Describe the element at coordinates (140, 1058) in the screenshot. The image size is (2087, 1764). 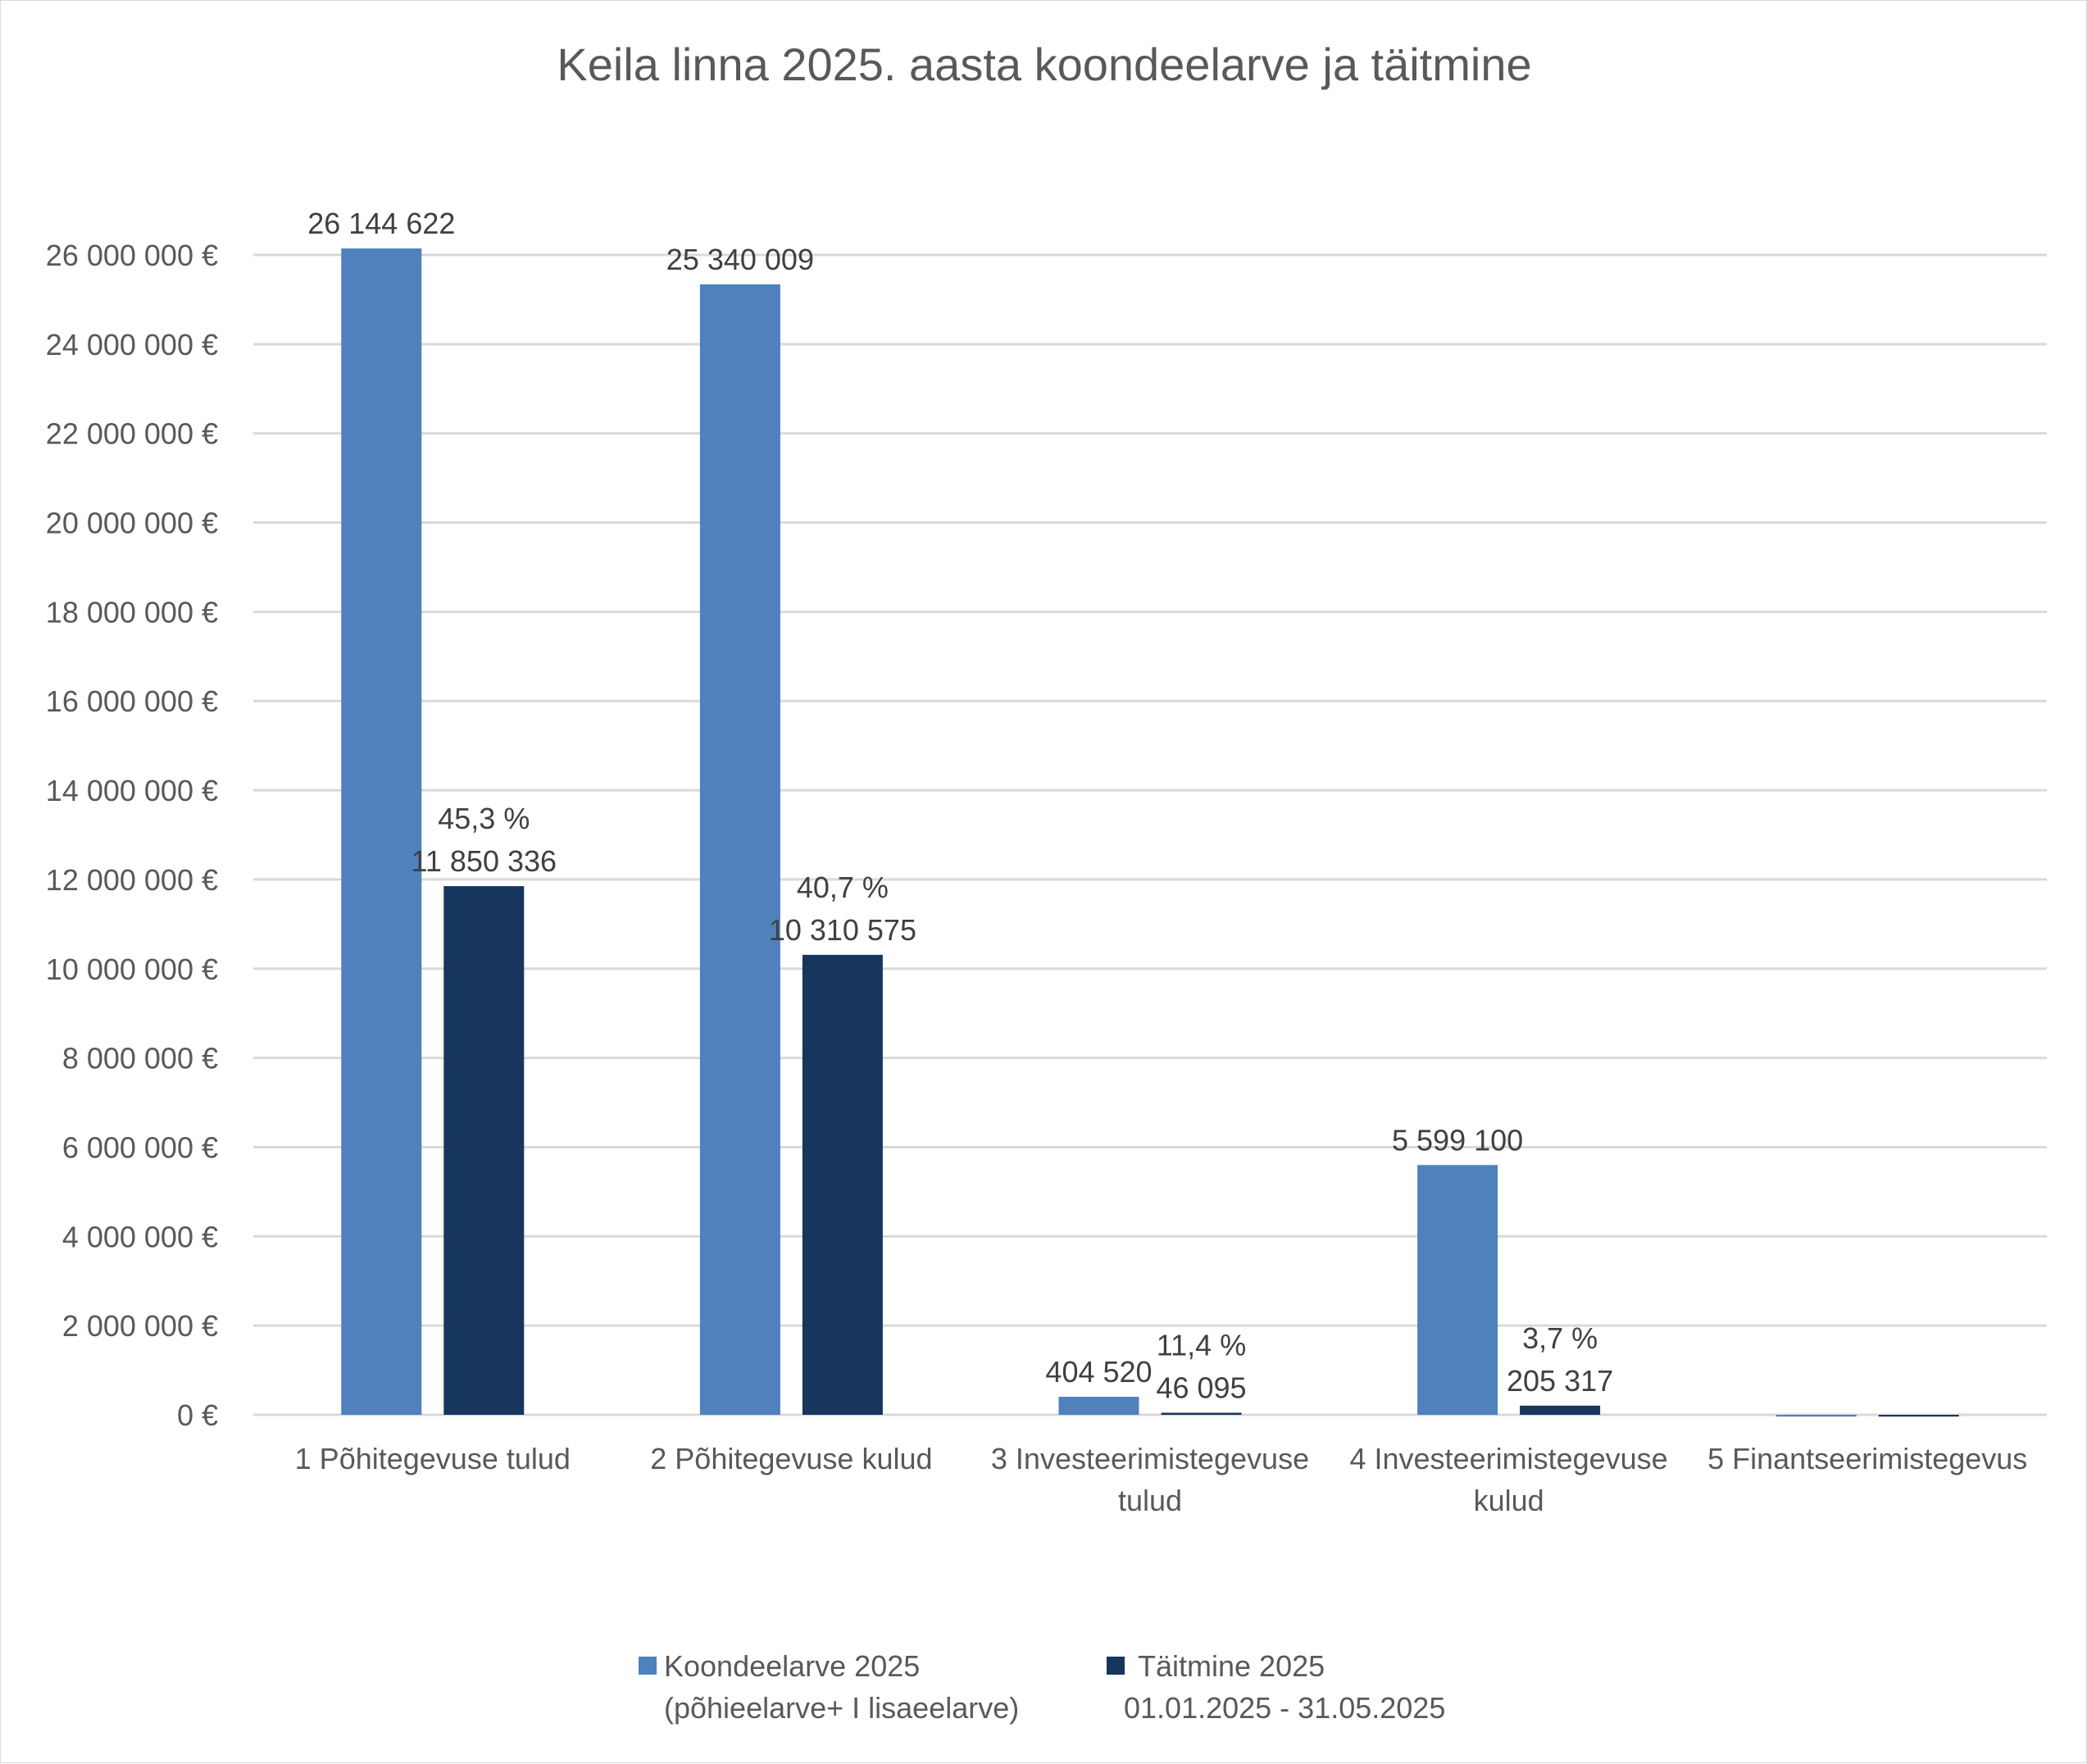
I see `y-tick-label: 8 000 000 €` at that location.